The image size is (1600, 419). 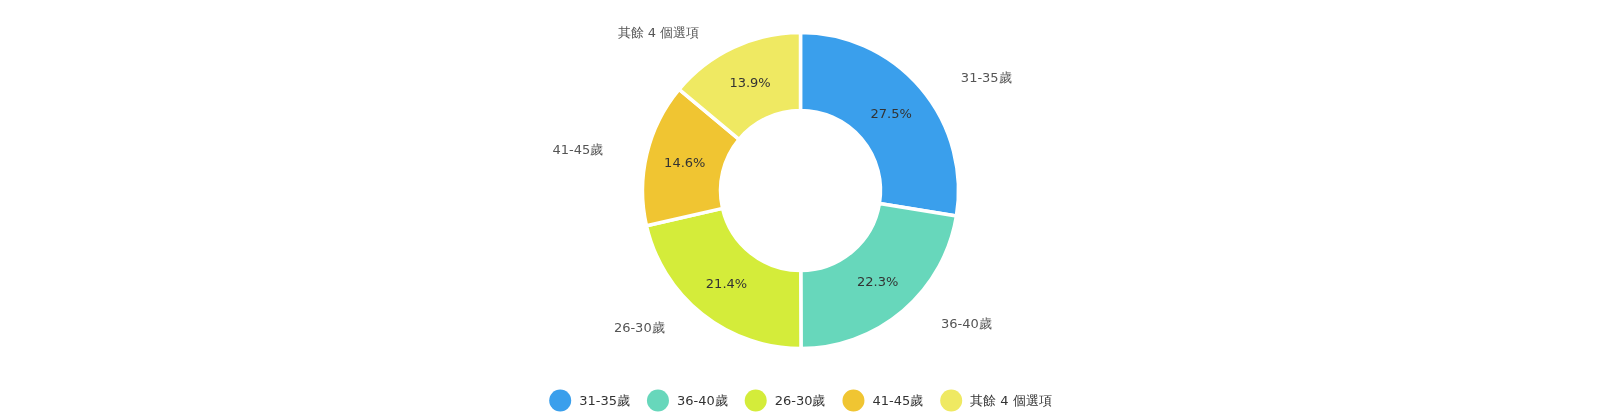 What do you see at coordinates (986, 77) in the screenshot?
I see `slice-label: 31-35歲` at bounding box center [986, 77].